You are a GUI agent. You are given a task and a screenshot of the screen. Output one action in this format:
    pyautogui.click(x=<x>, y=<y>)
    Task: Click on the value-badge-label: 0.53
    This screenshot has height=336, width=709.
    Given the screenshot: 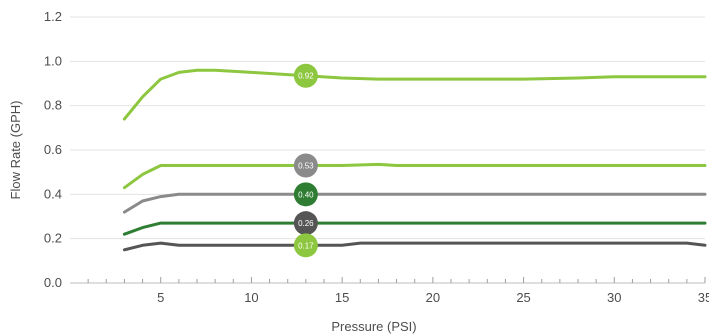 What is the action you would take?
    pyautogui.click(x=306, y=166)
    